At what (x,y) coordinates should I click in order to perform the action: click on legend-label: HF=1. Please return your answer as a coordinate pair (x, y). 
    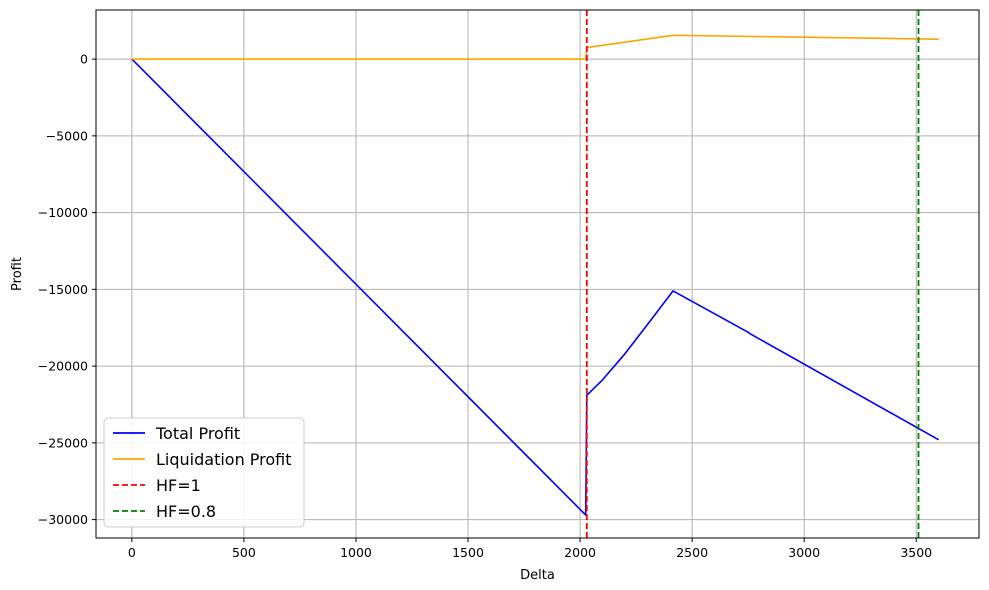
    Looking at the image, I should click on (178, 485).